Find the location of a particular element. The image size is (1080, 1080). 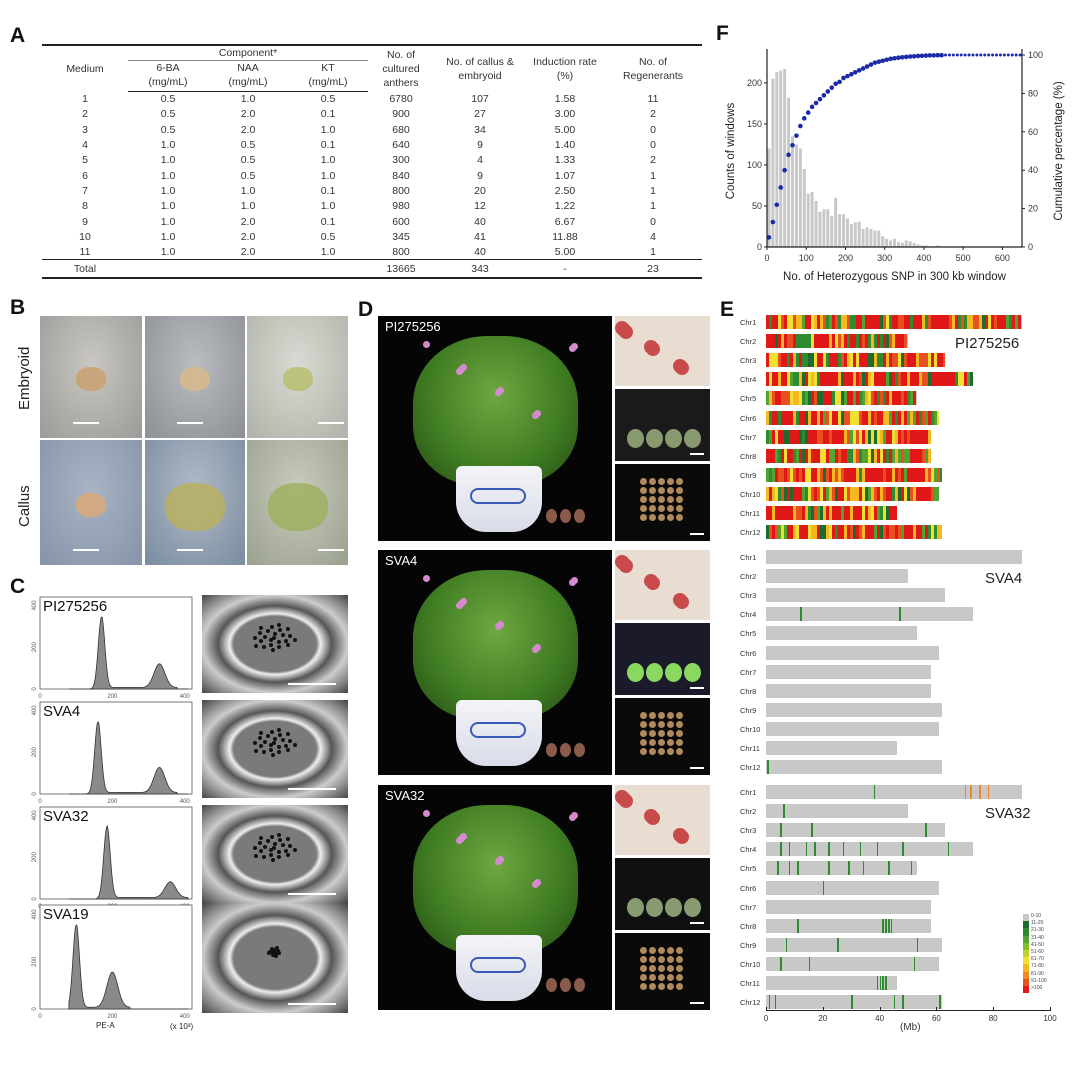

berry-photo is located at coordinates (662, 425).